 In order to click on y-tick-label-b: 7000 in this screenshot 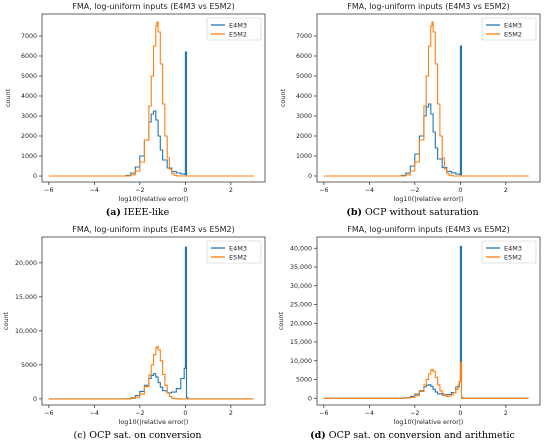, I will do `click(304, 36)`.